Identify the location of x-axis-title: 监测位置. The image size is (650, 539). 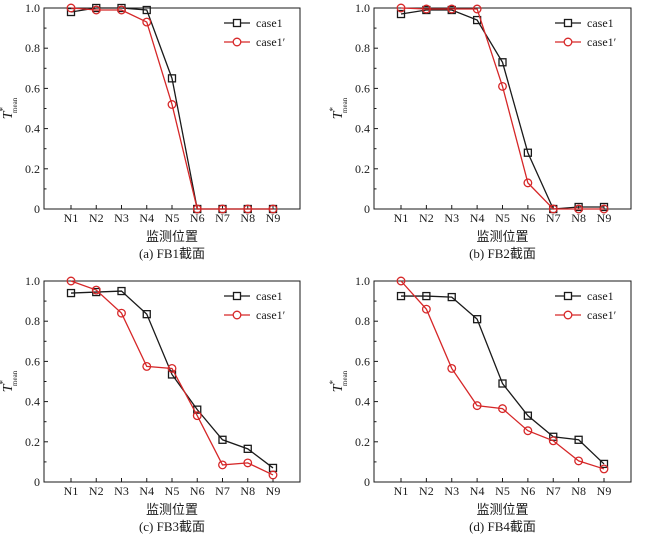
(502, 236).